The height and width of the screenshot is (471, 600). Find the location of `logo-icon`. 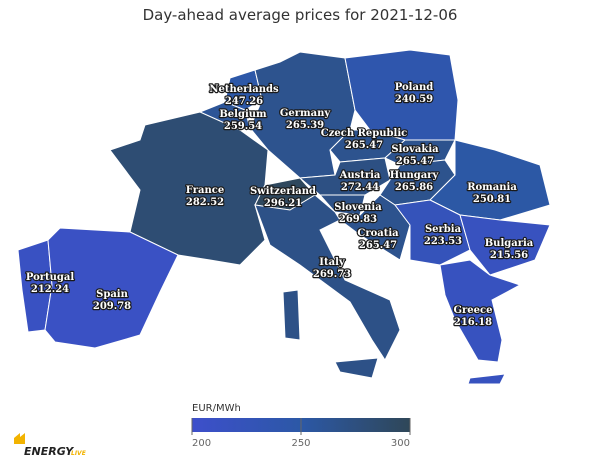

logo-icon is located at coordinates (19, 438).